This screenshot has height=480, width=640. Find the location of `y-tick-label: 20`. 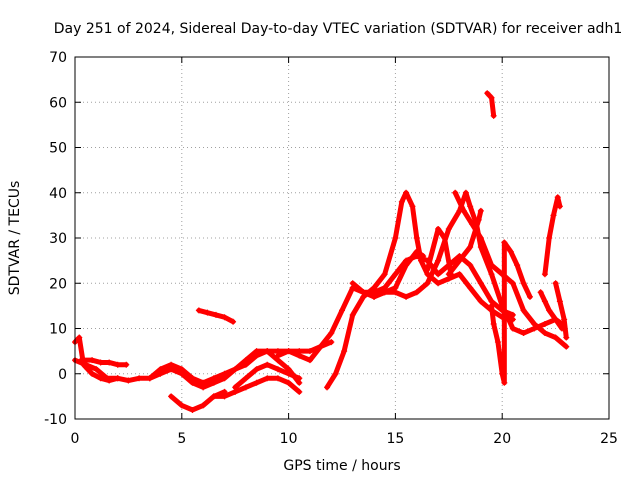

y-tick-label: 20 is located at coordinates (58, 284).